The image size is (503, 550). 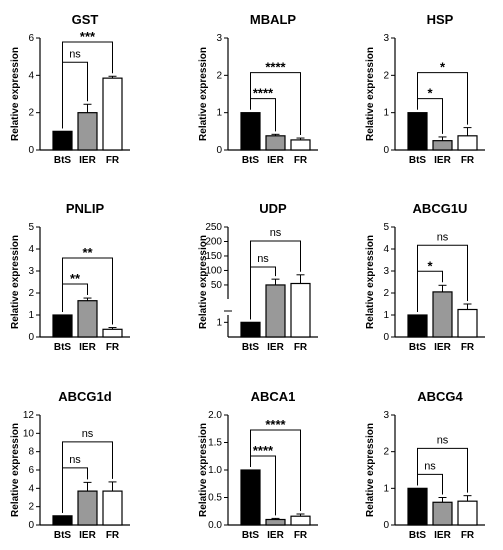 I want to click on chart-title: ABCG4, so click(x=440, y=396).